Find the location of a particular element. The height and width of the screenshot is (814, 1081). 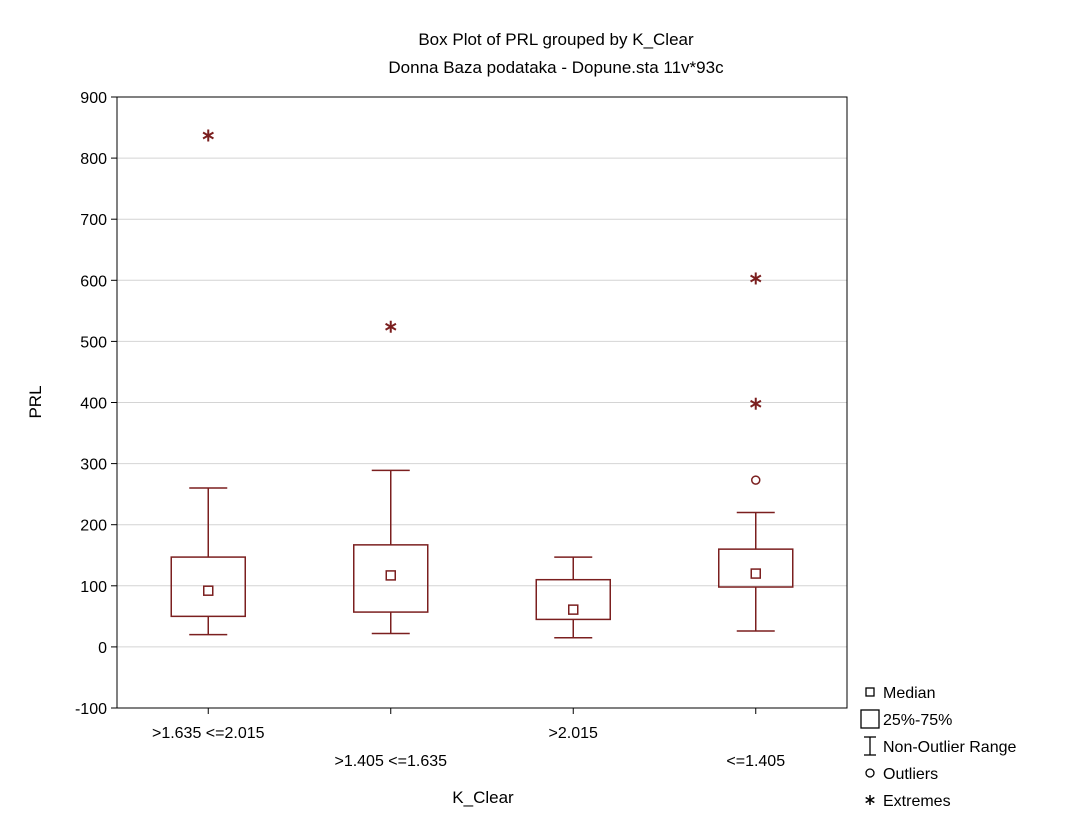

legend-item-box: 25%-75% is located at coordinates (906, 719).